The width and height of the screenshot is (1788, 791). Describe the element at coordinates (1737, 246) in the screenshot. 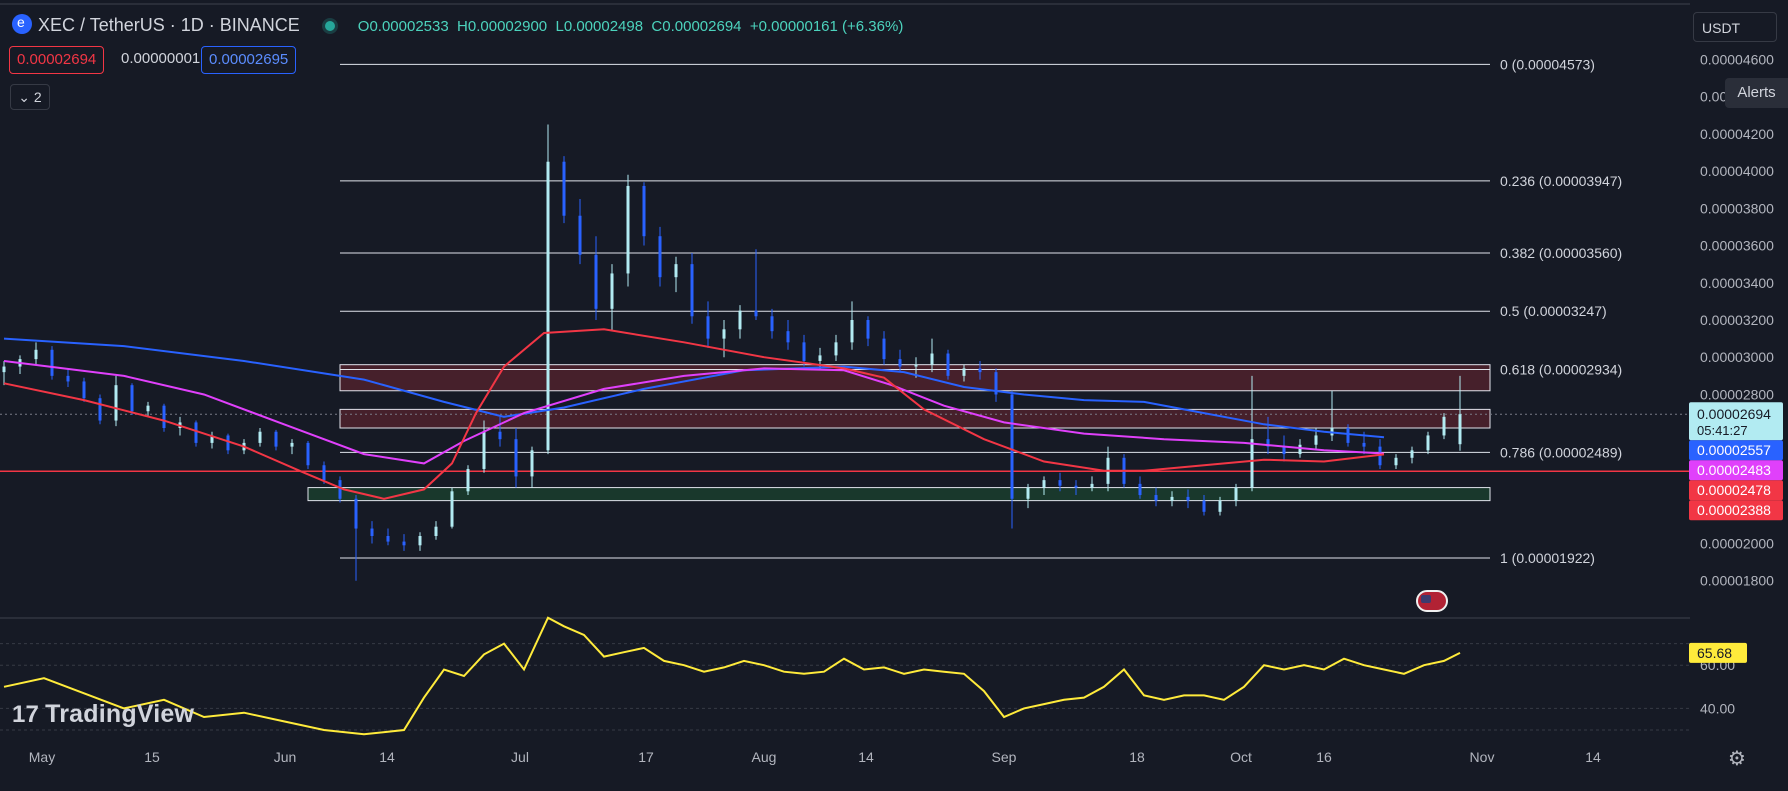

I see `y-tick-label: 0.00003600` at that location.